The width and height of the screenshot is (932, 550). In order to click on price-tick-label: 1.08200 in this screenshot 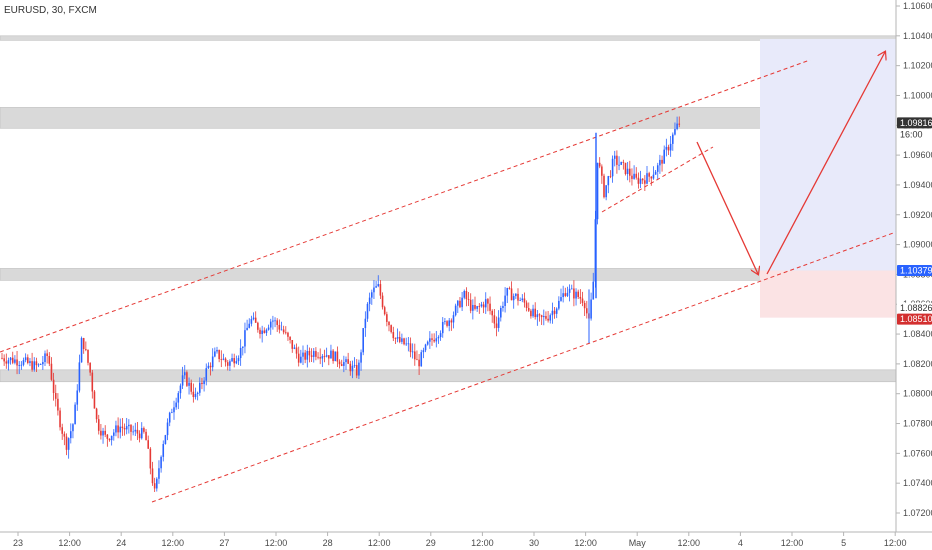, I will do `click(917, 364)`.